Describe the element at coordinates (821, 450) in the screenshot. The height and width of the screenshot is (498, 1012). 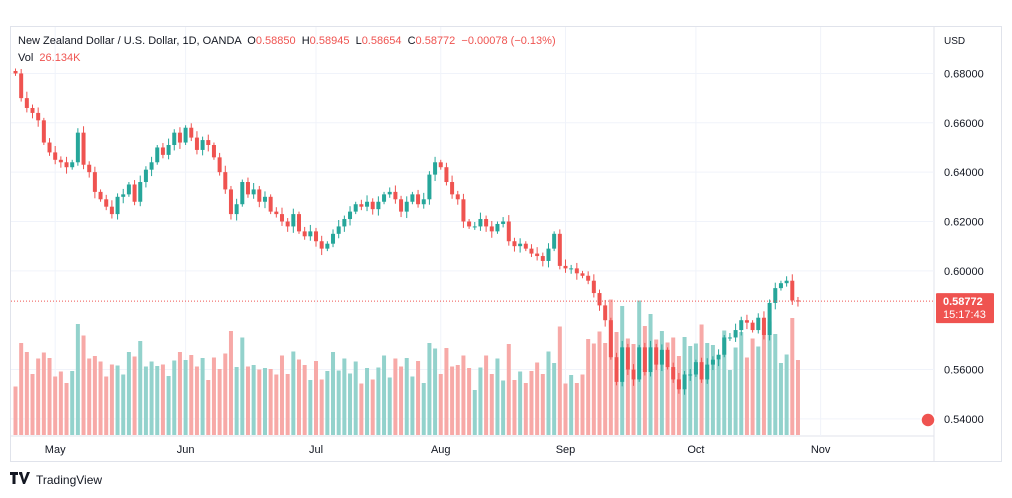
I see `time-tick-label: Nov` at that location.